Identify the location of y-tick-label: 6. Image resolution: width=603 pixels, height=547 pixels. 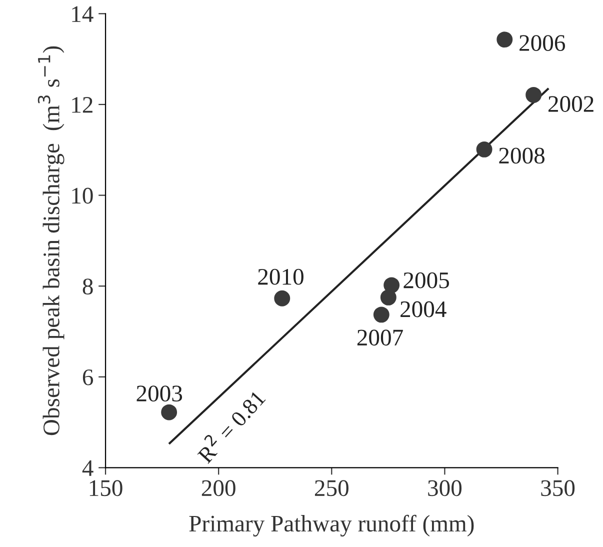
(88, 377).